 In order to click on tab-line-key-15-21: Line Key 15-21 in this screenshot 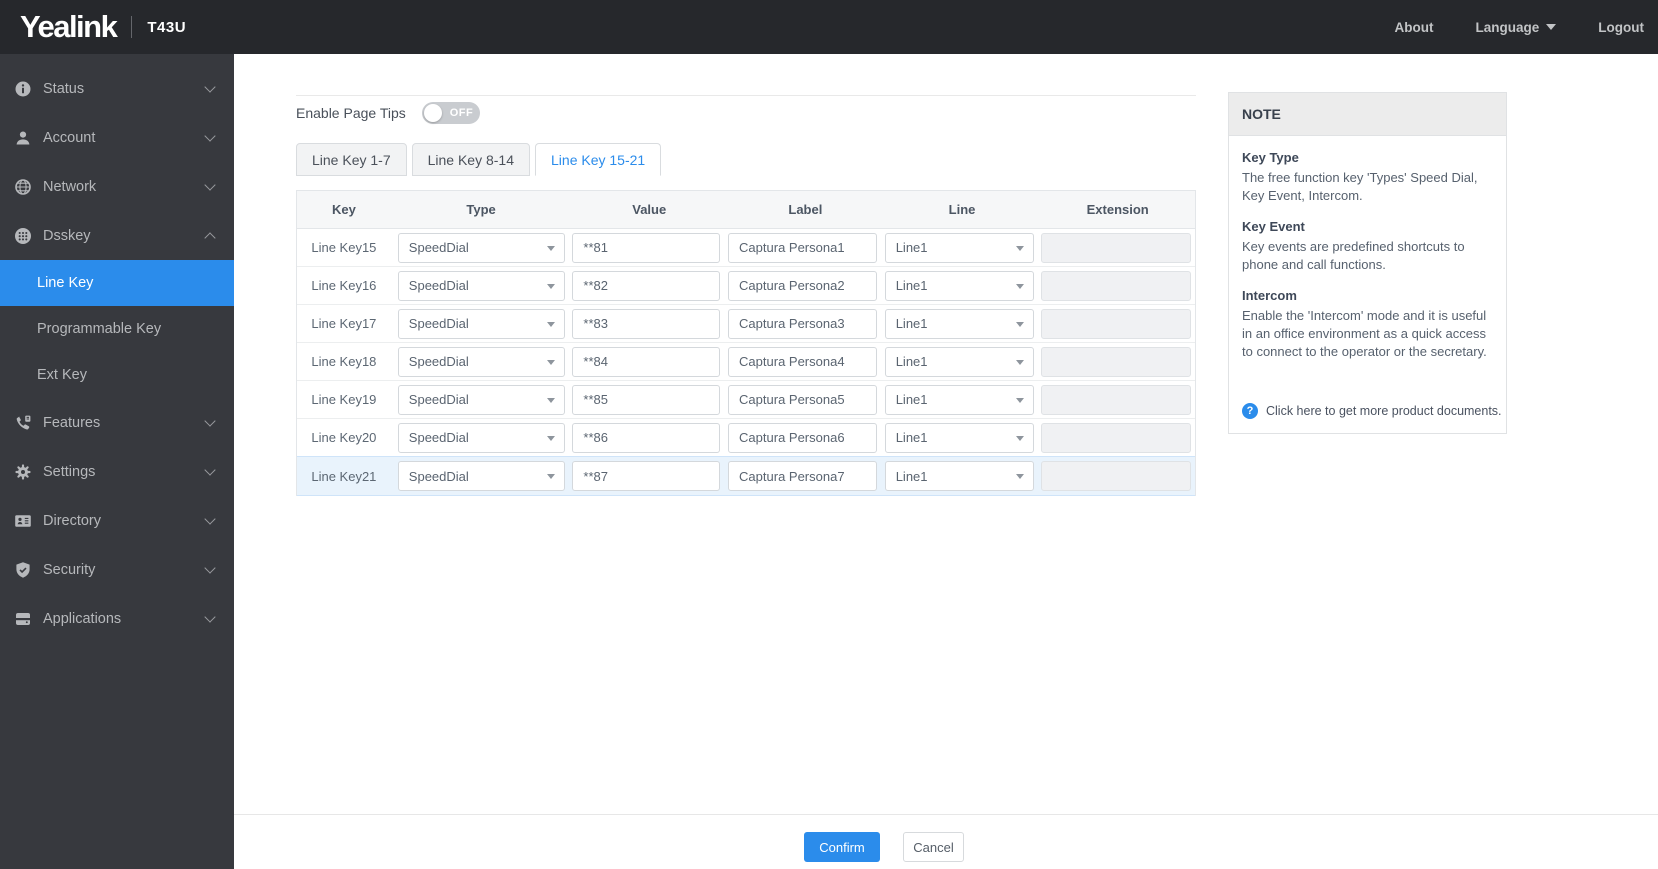, I will do `click(598, 159)`.